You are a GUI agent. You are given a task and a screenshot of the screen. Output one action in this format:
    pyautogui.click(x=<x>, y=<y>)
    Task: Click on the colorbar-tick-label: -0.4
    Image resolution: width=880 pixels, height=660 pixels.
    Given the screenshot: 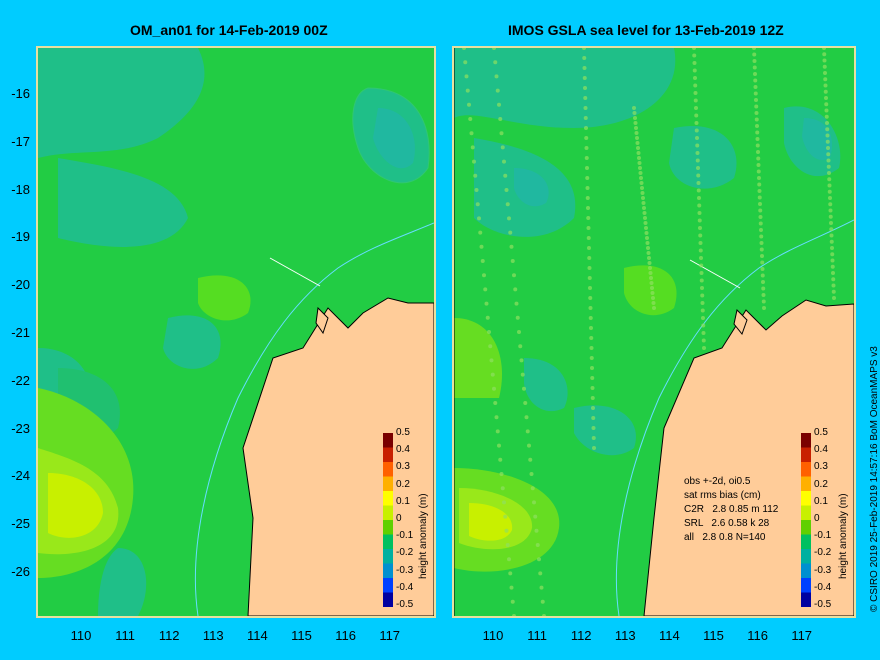 What is the action you would take?
    pyautogui.click(x=823, y=587)
    